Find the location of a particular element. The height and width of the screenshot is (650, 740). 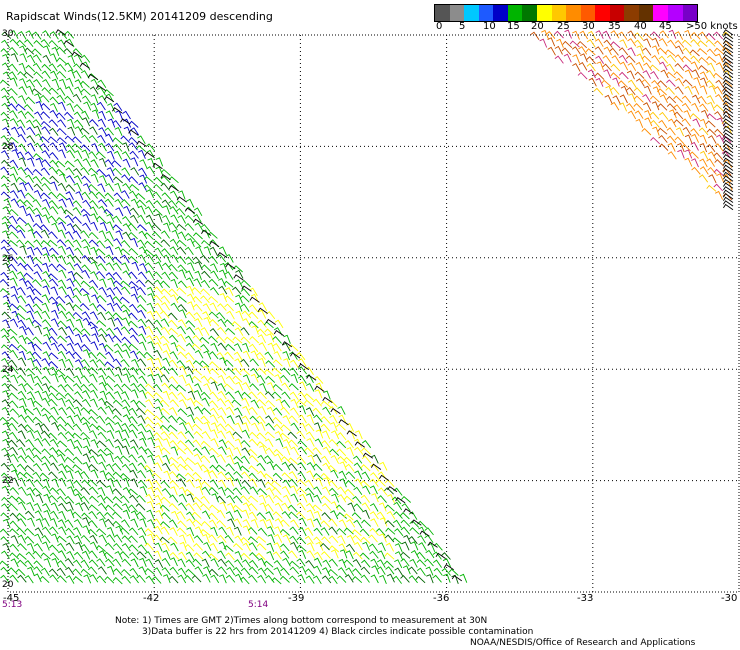

color-scale-label-5: 25 is located at coordinates (563, 26).